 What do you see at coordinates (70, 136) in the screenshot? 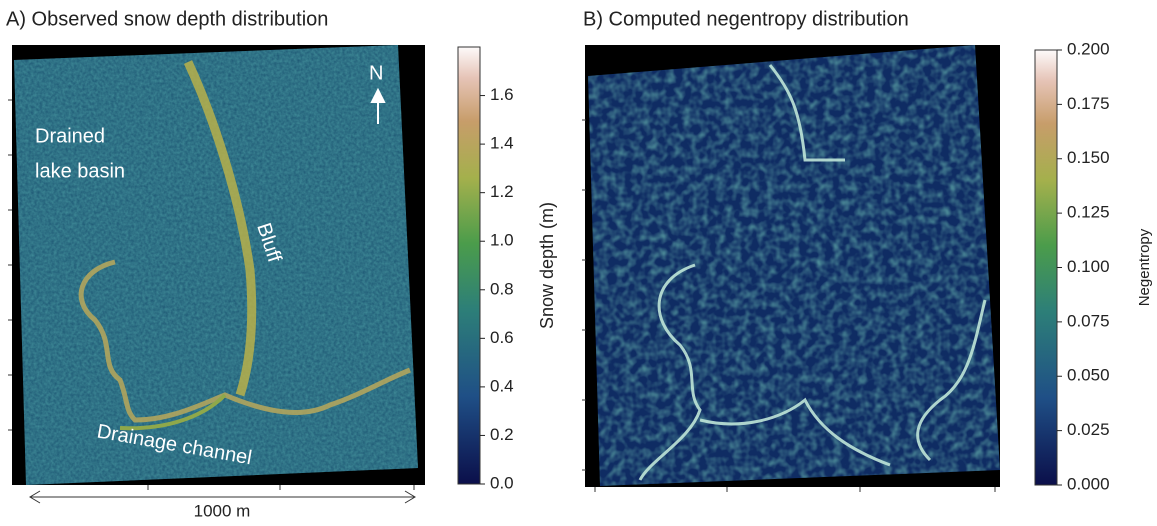
I see `annotation: Drained` at bounding box center [70, 136].